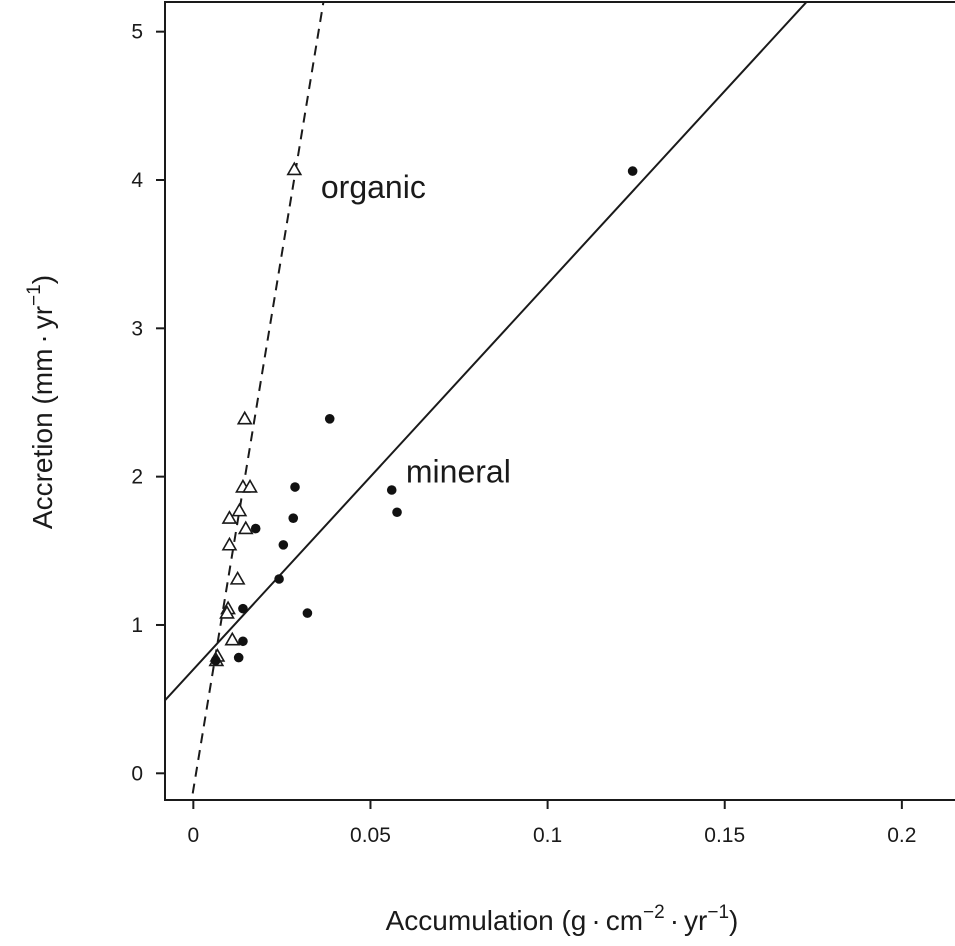 This screenshot has width=955, height=946. What do you see at coordinates (901, 835) in the screenshot?
I see `x-tick-label: 0.2` at bounding box center [901, 835].